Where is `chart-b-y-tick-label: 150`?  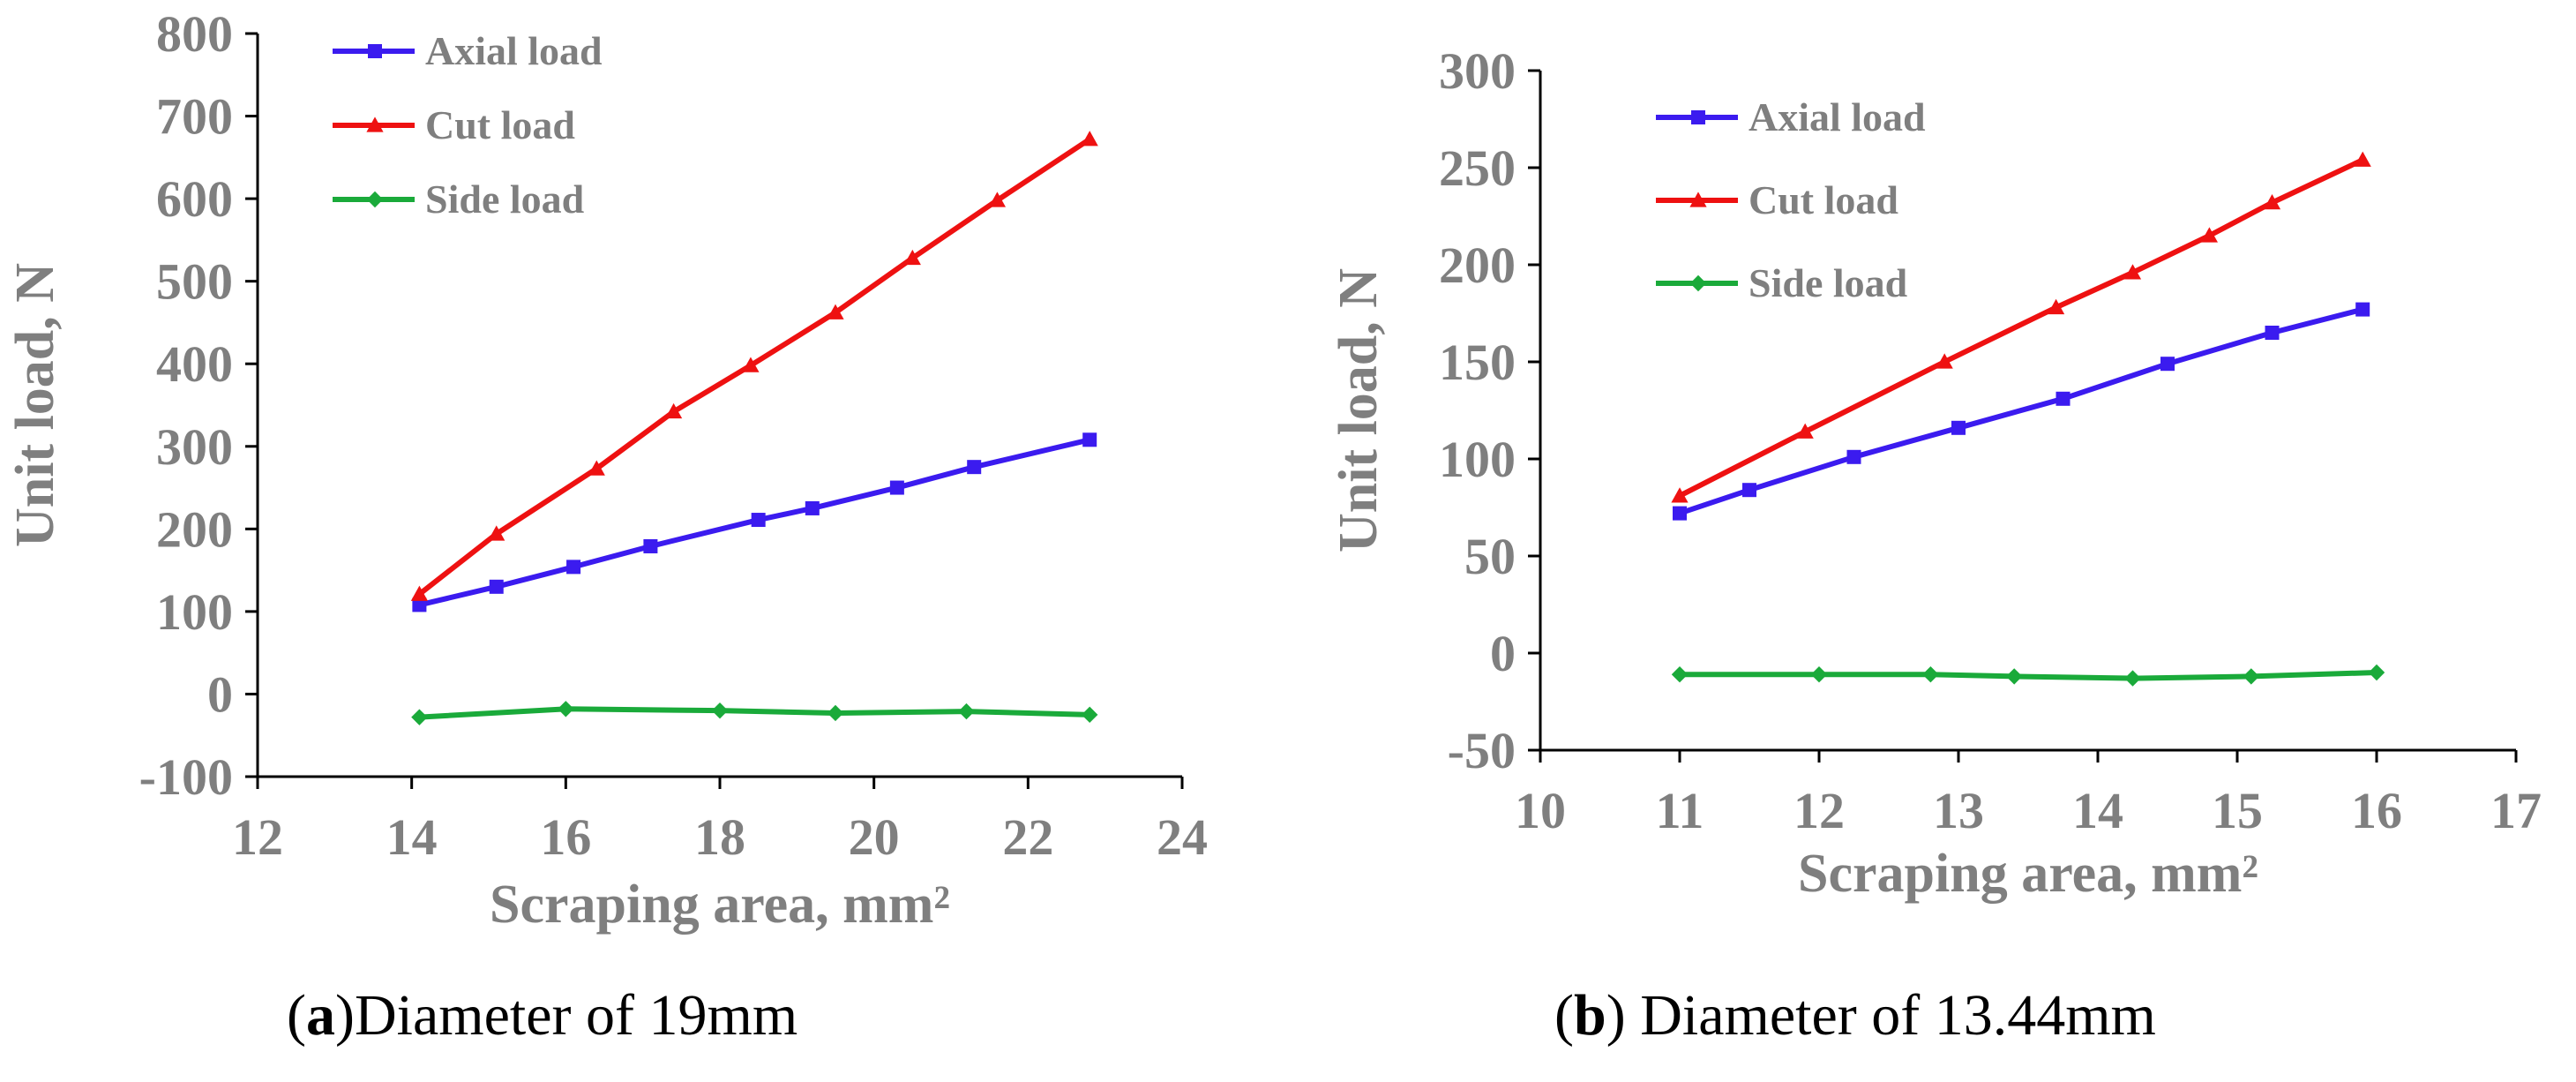
chart-b-y-tick-label: 150 is located at coordinates (1478, 362).